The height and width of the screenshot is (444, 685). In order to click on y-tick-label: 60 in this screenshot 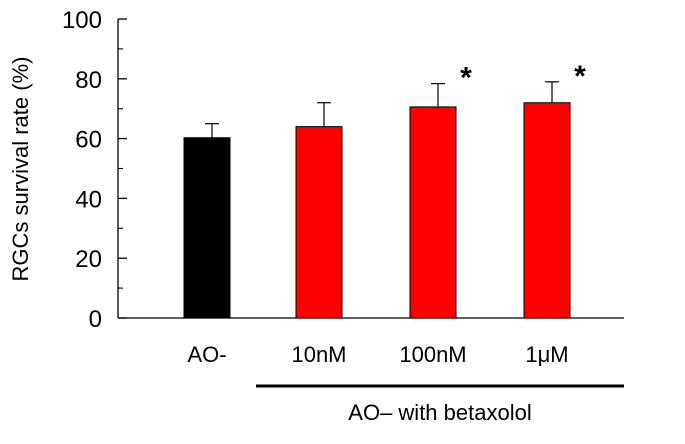, I will do `click(88, 140)`.